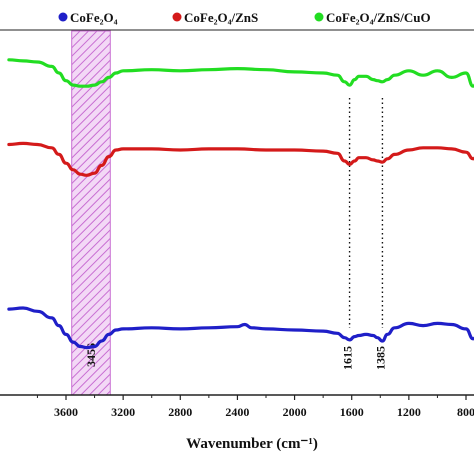 The height and width of the screenshot is (474, 474). Describe the element at coordinates (123, 412) in the screenshot. I see `x-tick-label-3200: 3200` at that location.